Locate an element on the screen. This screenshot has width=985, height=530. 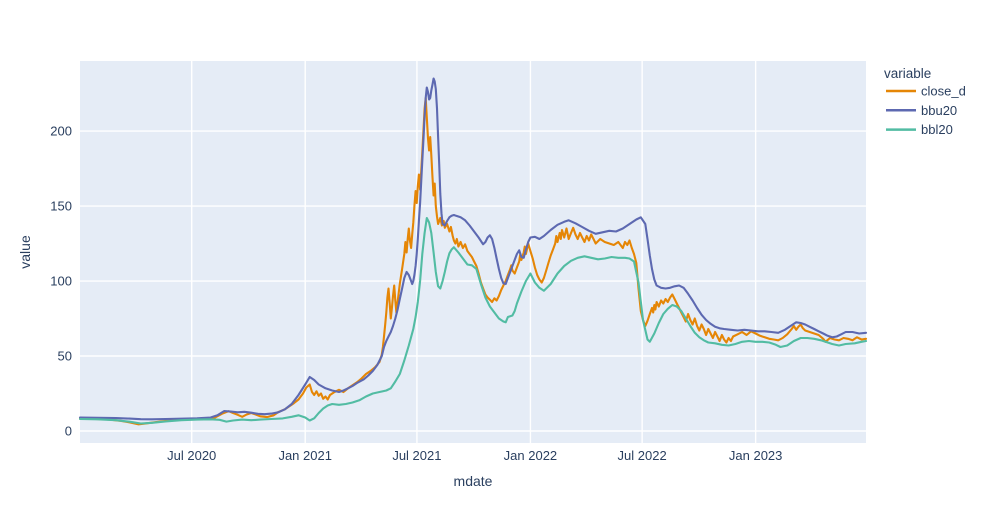
legend: variable close_d bbu20 bbl20 is located at coordinates (925, 101).